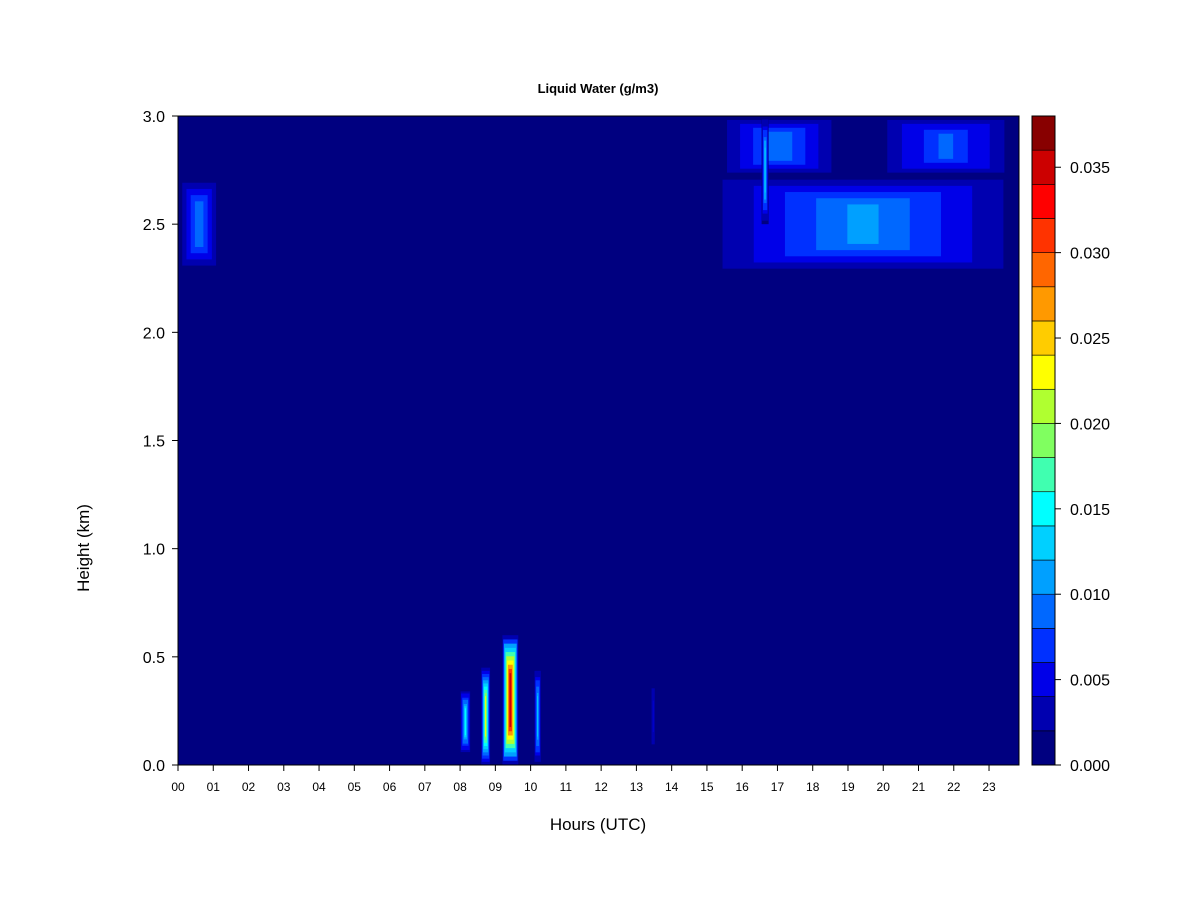 This screenshot has height=900, width=1200. What do you see at coordinates (707, 787) in the screenshot?
I see `x-tick-label: 15` at bounding box center [707, 787].